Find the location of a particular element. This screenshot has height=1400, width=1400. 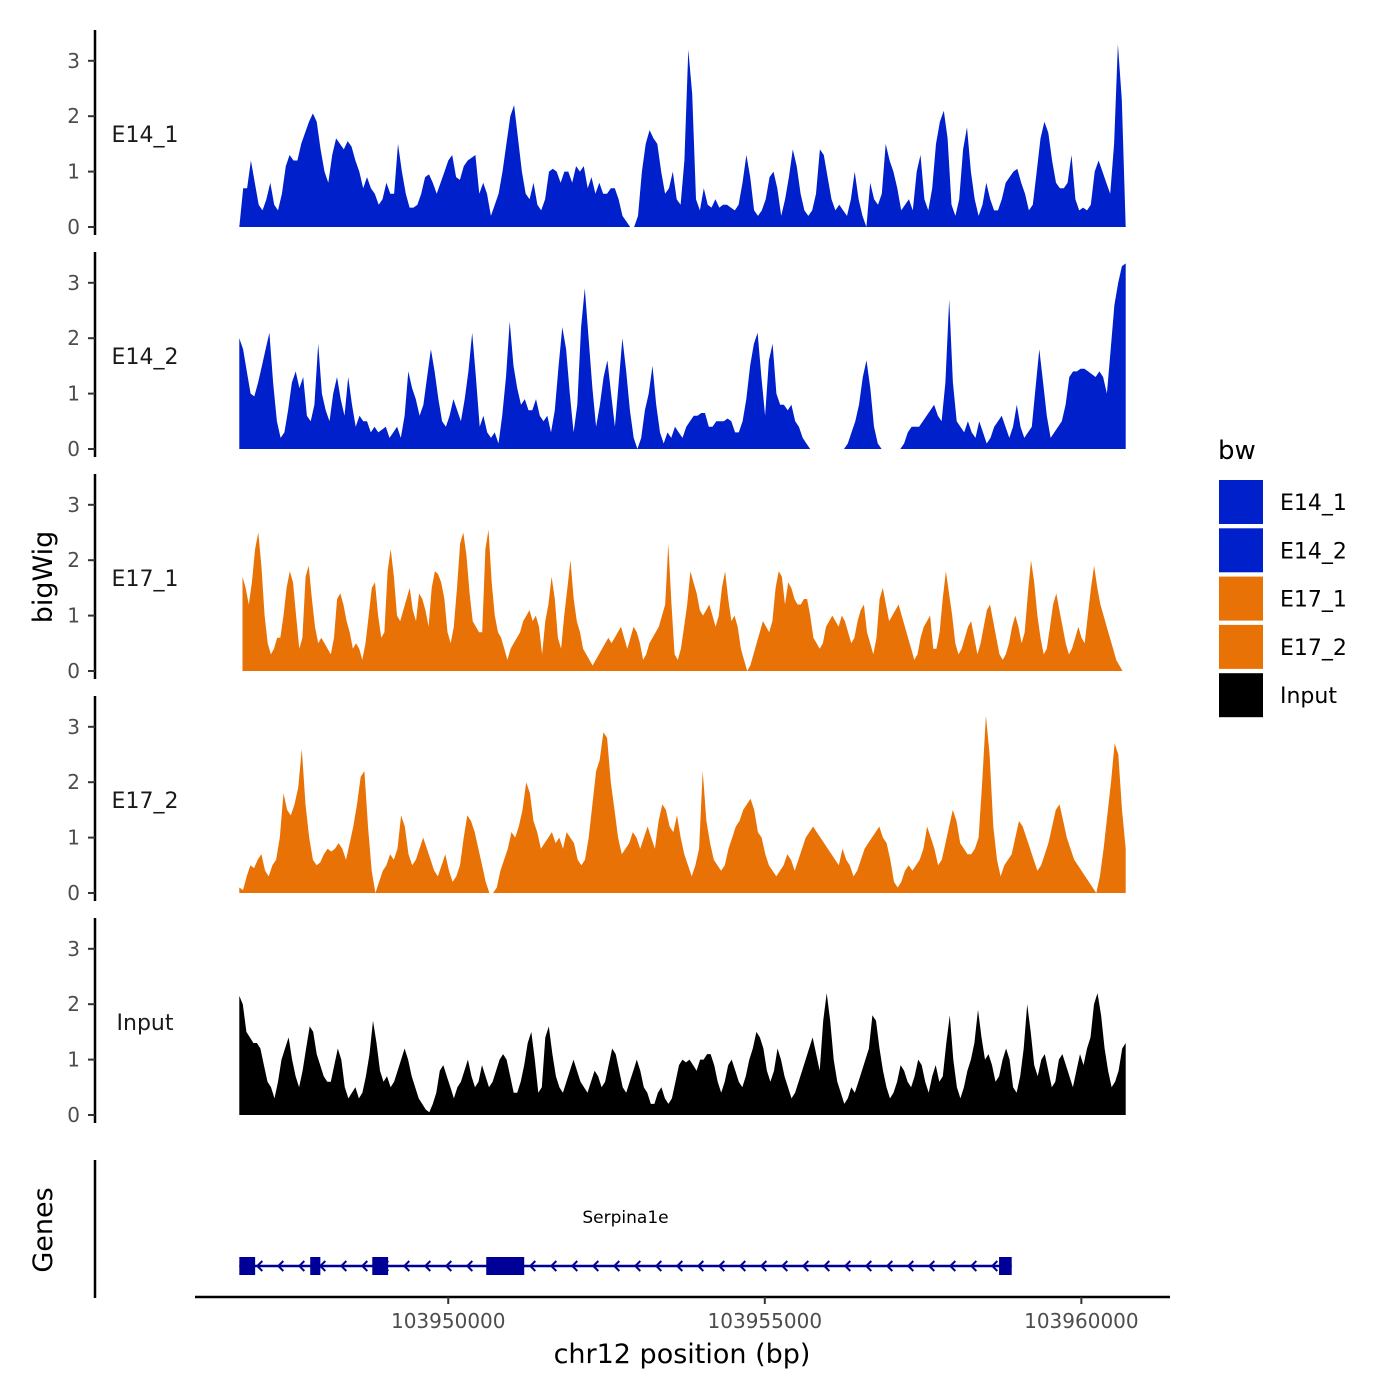

gene-name-label: Serpina1e is located at coordinates (625, 1218).